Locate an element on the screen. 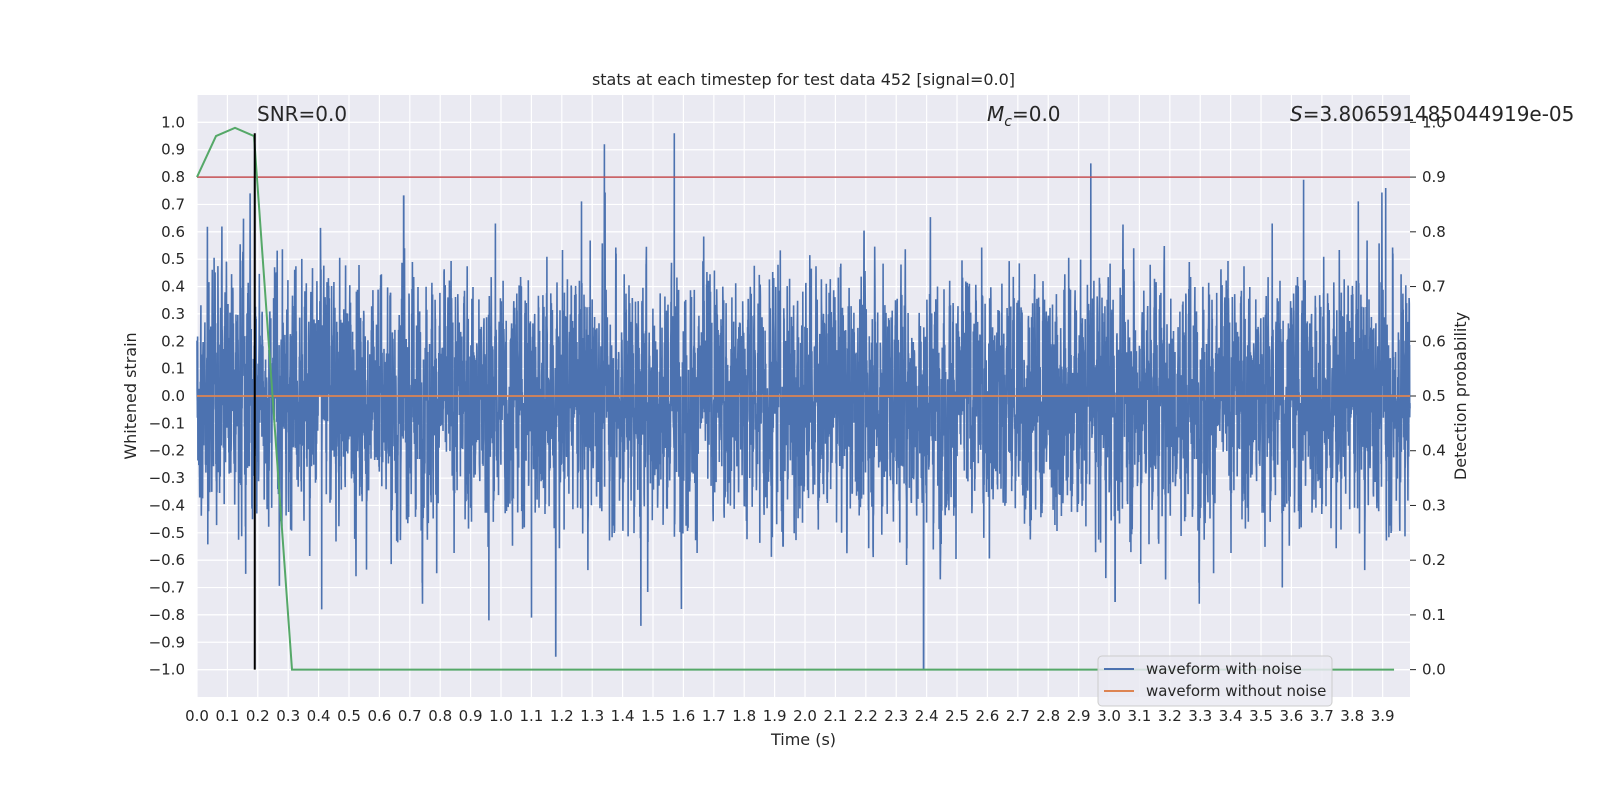 Image resolution: width=1600 pixels, height=800 pixels. x-tick-label: 3.5 is located at coordinates (1261, 716).